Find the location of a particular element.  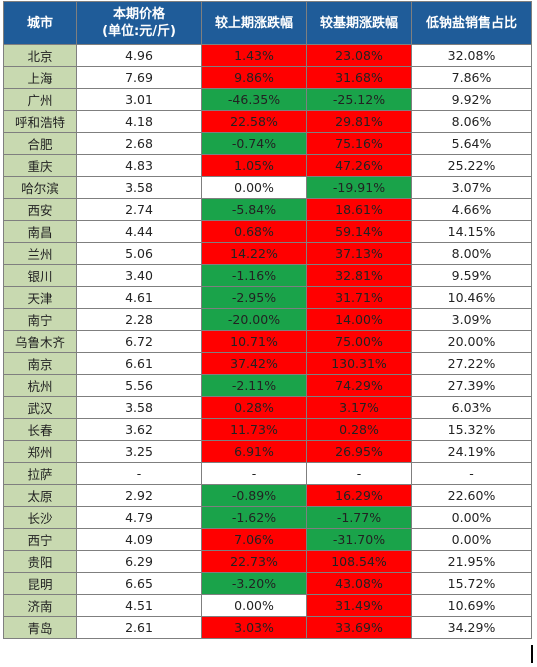

city-cell: 长春 is located at coordinates (40, 429).